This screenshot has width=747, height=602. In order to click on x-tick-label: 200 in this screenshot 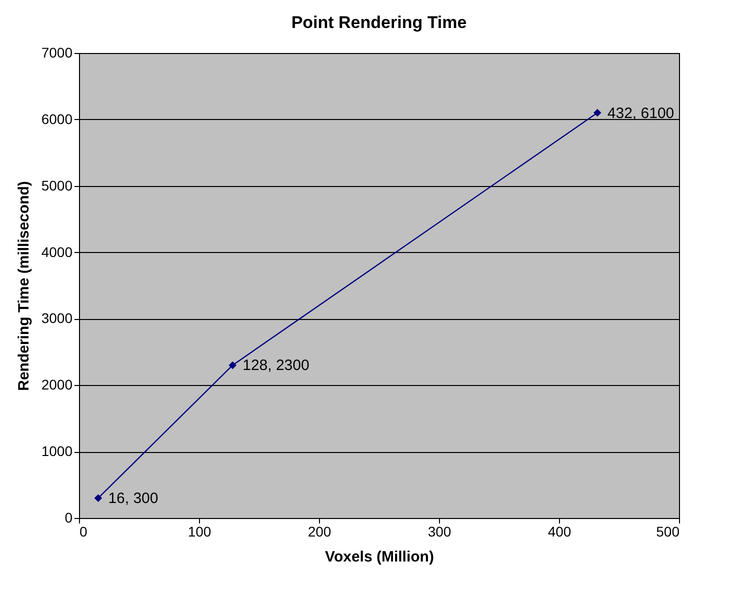, I will do `click(320, 532)`.